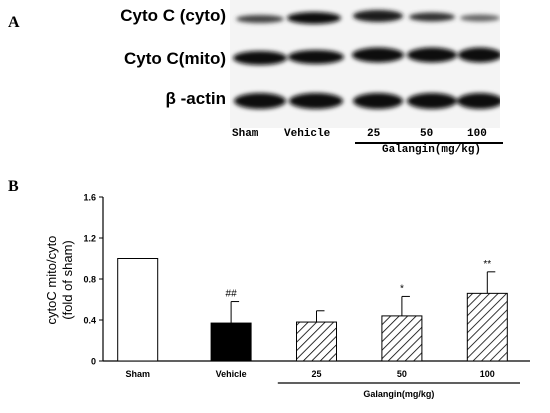  Describe the element at coordinates (429, 143) in the screenshot. I see `blot-group-underline` at that location.